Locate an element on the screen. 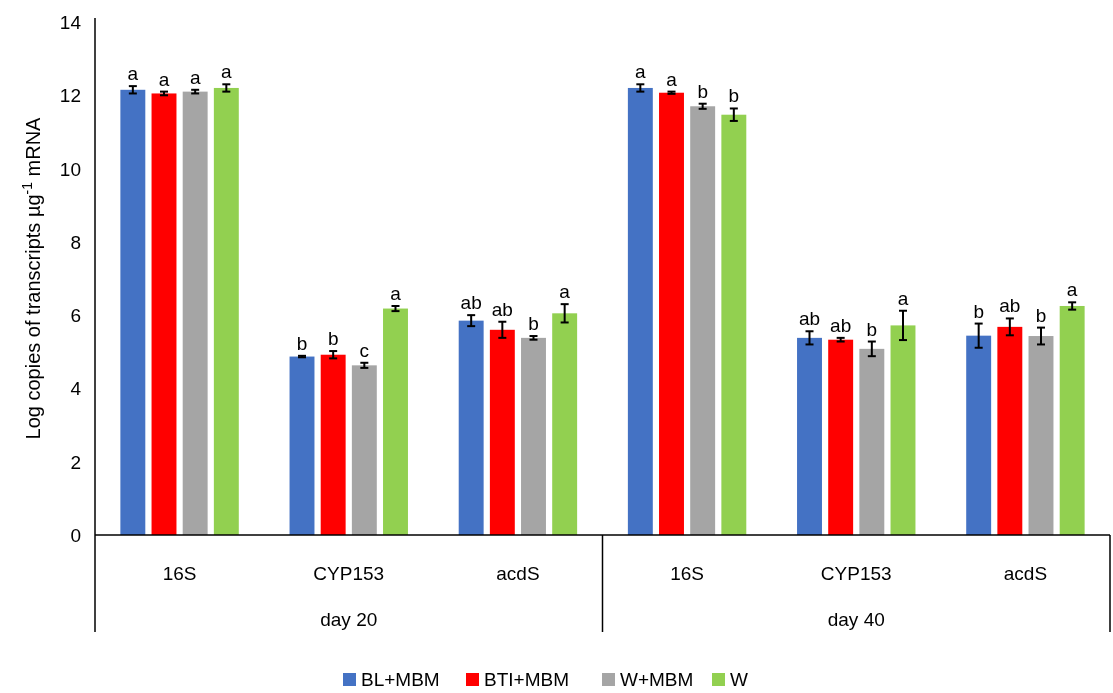 The height and width of the screenshot is (693, 1113). y-tick-label: 8 is located at coordinates (75, 242).